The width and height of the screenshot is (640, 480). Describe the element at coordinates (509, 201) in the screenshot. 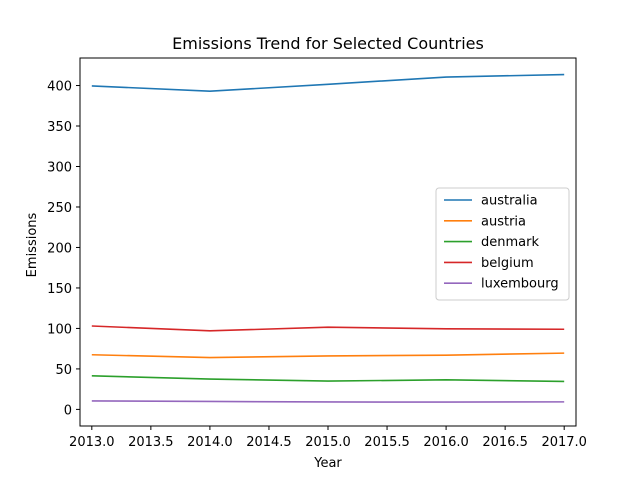

I see `legend-label-australia: australia` at that location.